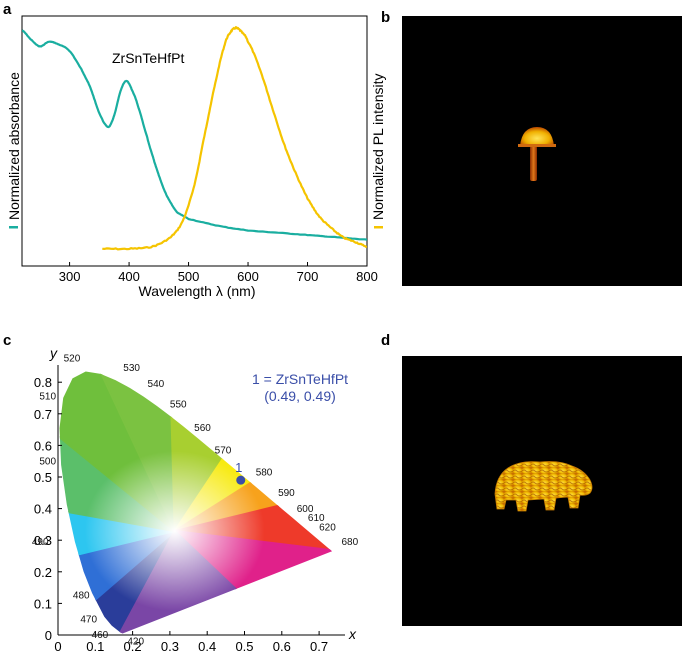 Image resolution: width=685 pixels, height=668 pixels. Describe the element at coordinates (305, 509) in the screenshot. I see `wavelength-label: 600` at that location.